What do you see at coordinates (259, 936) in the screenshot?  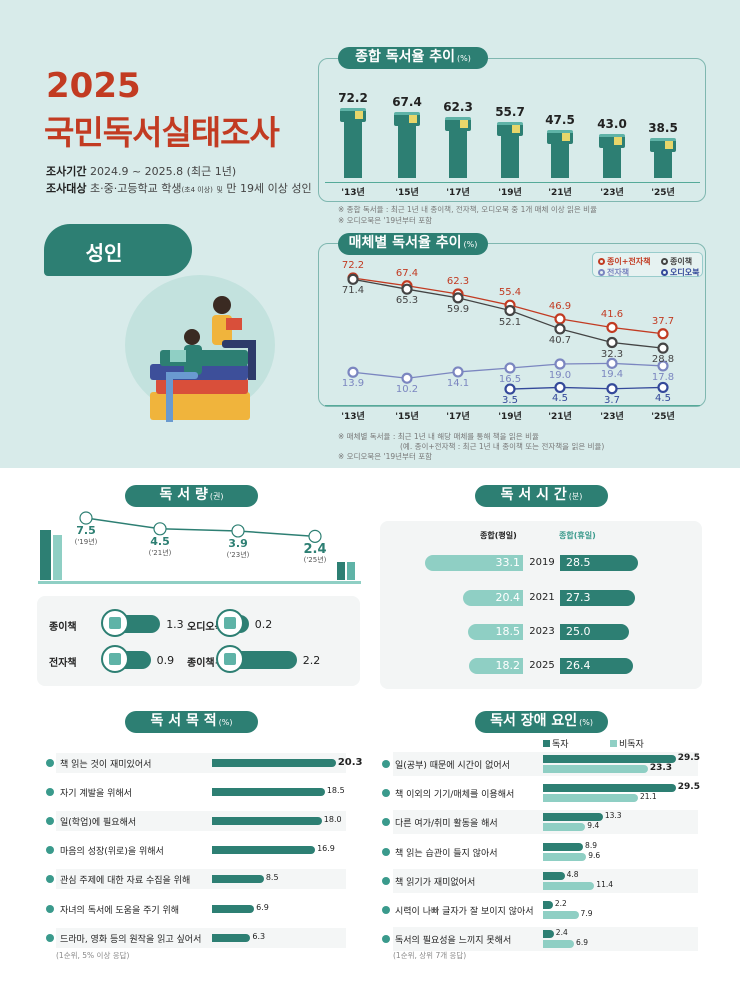 I see `purpose-value: 6.3` at bounding box center [259, 936].